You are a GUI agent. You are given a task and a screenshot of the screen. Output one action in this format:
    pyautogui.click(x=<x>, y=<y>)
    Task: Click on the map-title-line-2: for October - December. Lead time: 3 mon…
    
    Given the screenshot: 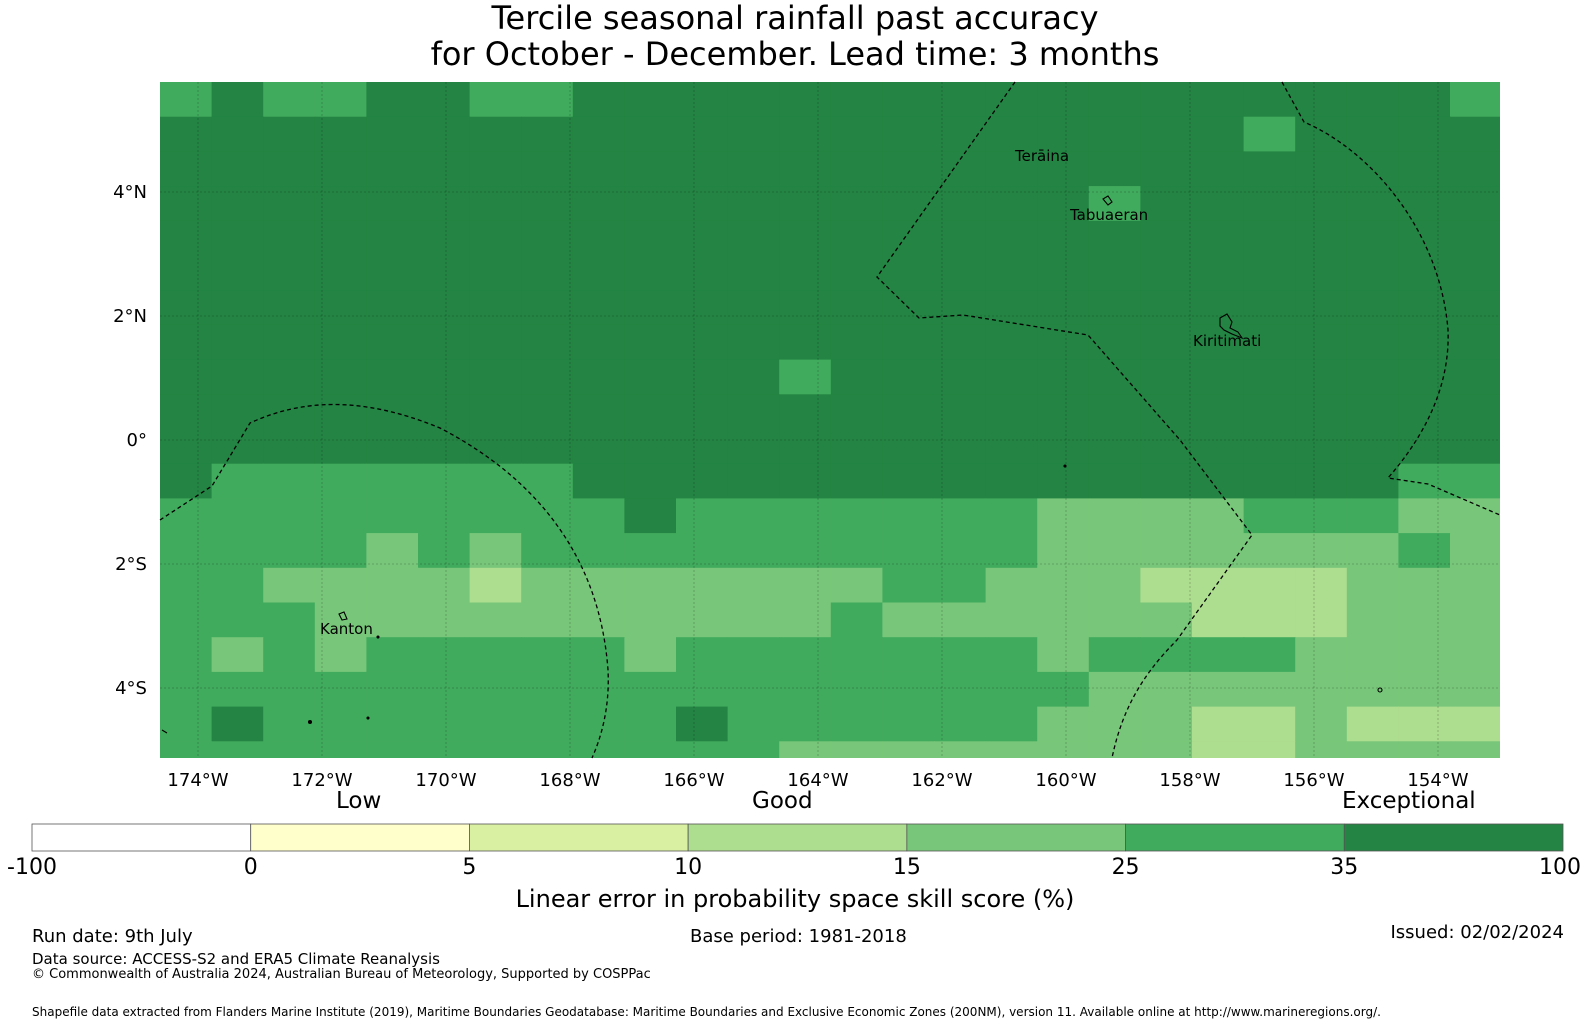 What is the action you would take?
    pyautogui.click(x=795, y=54)
    